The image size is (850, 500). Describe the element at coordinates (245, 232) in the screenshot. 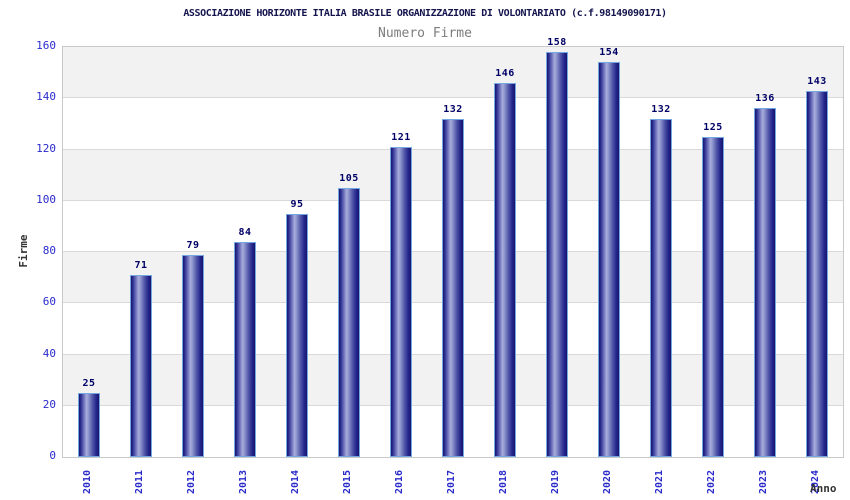

I see `bar-value-label: 84` at that location.